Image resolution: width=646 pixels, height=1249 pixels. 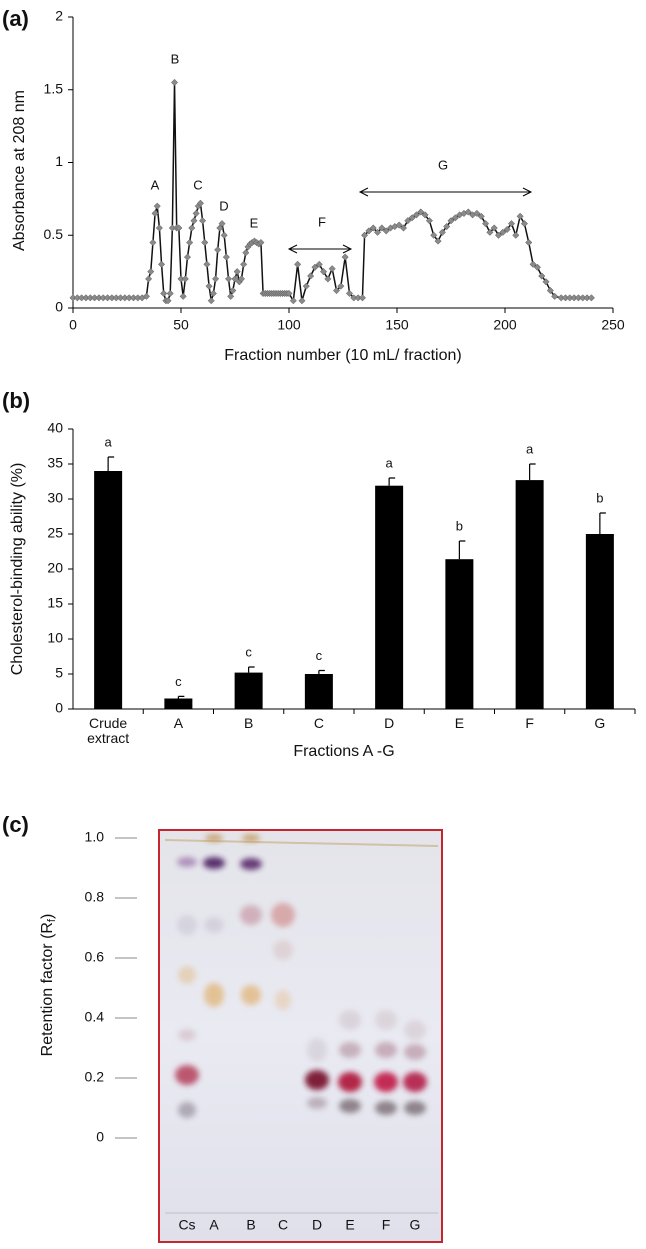 What do you see at coordinates (55, 463) in the screenshot?
I see `y-tick-label: 35` at bounding box center [55, 463].